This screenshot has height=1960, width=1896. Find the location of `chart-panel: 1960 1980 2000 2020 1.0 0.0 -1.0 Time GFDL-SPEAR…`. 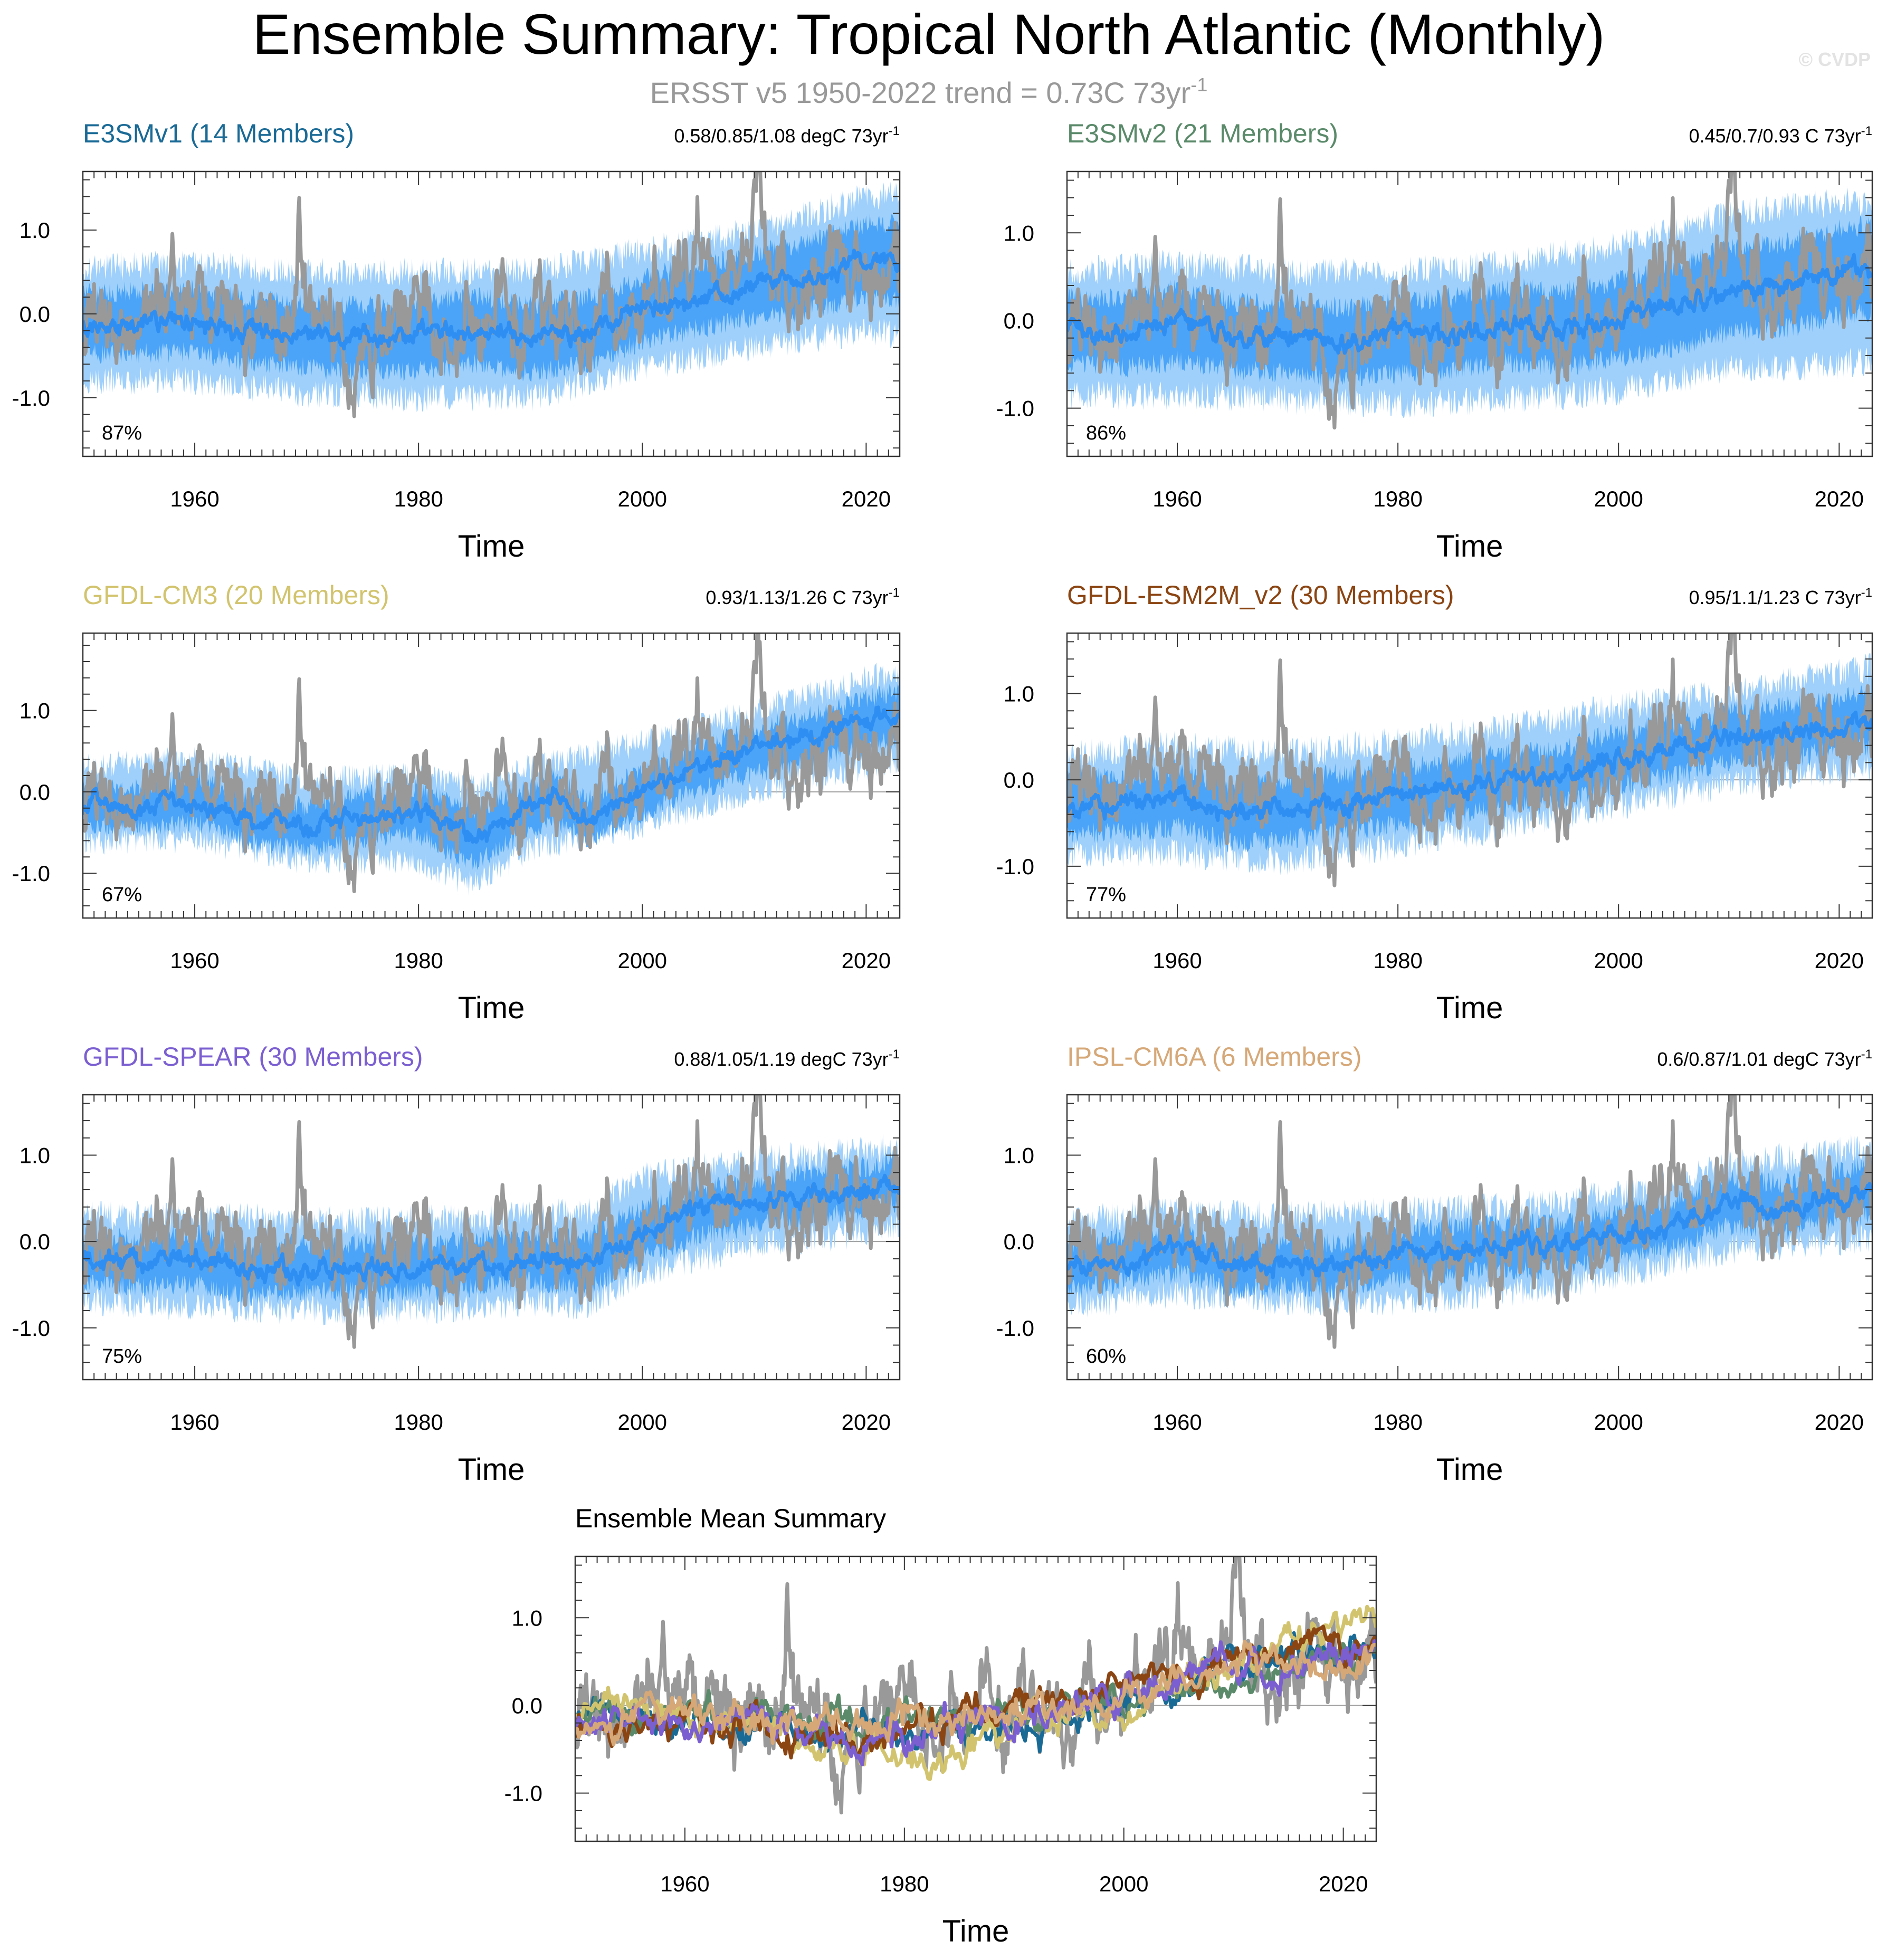

chart-panel: 1960 1980 2000 2020 1.0 0.0 -1.0 Time GFDL-SPEAR… is located at coordinates (456, 1264).